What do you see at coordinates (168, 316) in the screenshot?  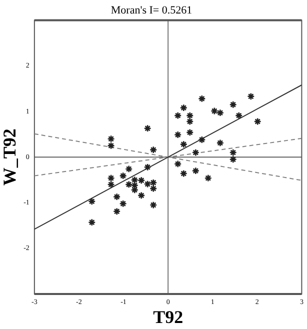 I see `x-axis-title: T92` at bounding box center [168, 316].